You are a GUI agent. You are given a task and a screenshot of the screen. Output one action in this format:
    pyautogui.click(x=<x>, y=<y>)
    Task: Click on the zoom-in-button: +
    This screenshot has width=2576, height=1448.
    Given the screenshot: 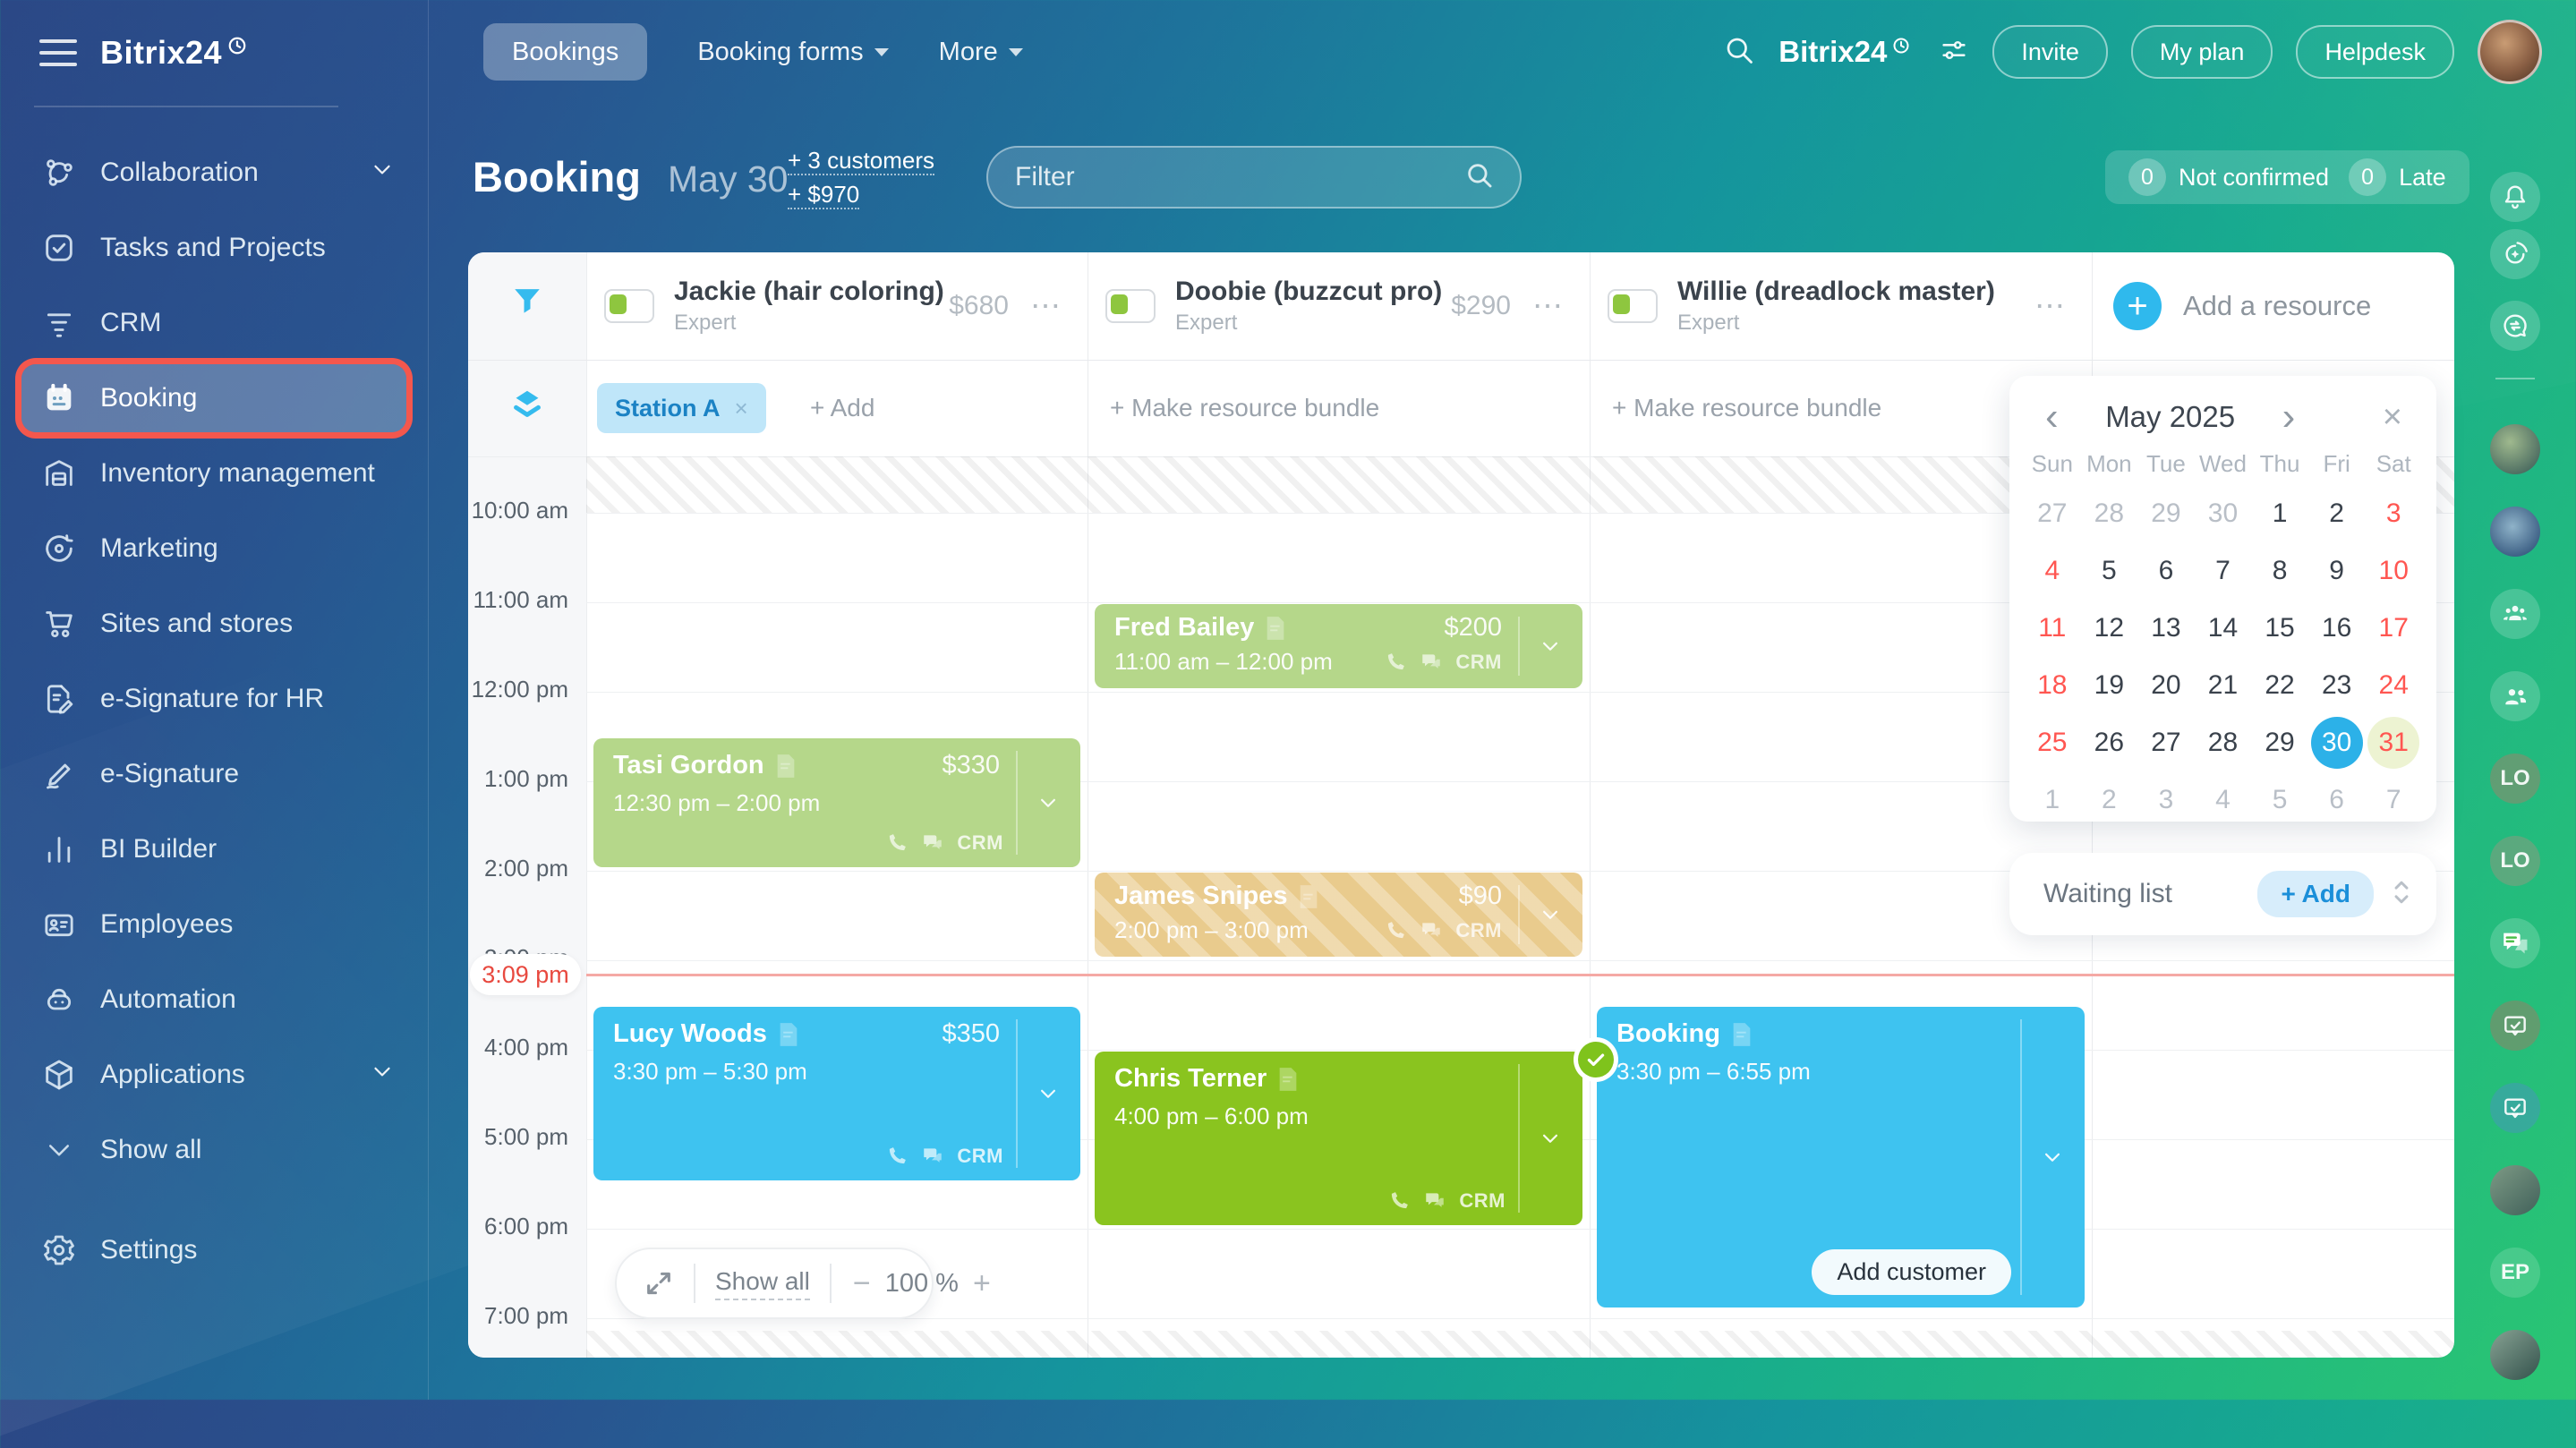 What is the action you would take?
    pyautogui.click(x=981, y=1282)
    